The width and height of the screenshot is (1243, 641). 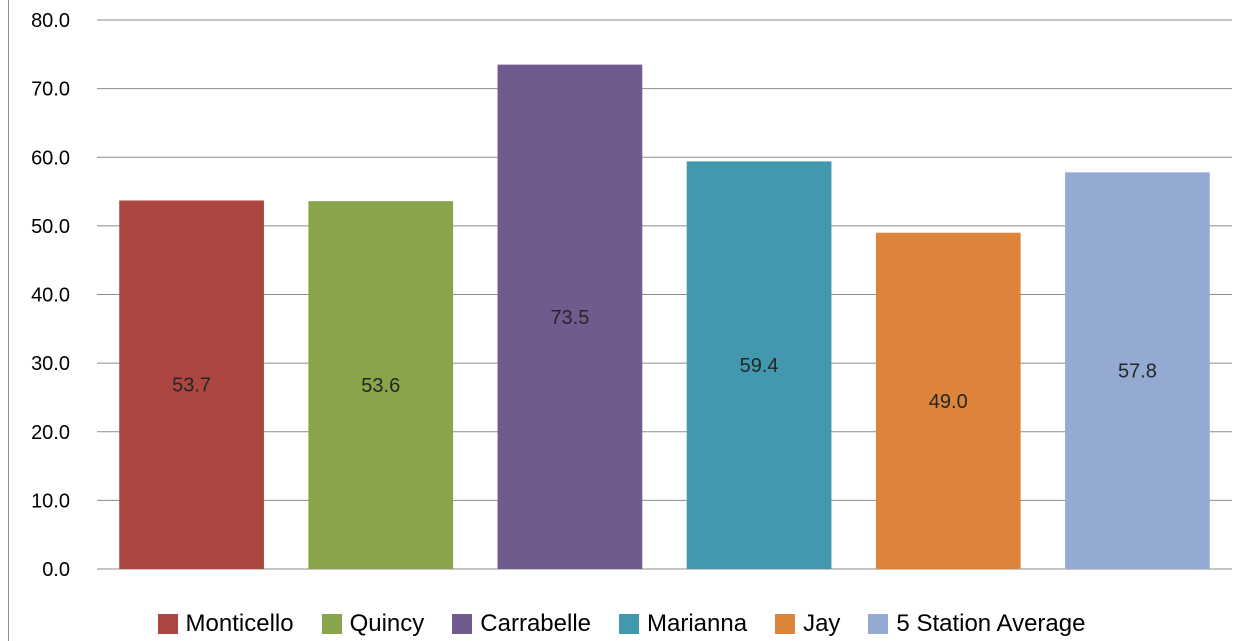 I want to click on legend-item: Jay, so click(x=807, y=624).